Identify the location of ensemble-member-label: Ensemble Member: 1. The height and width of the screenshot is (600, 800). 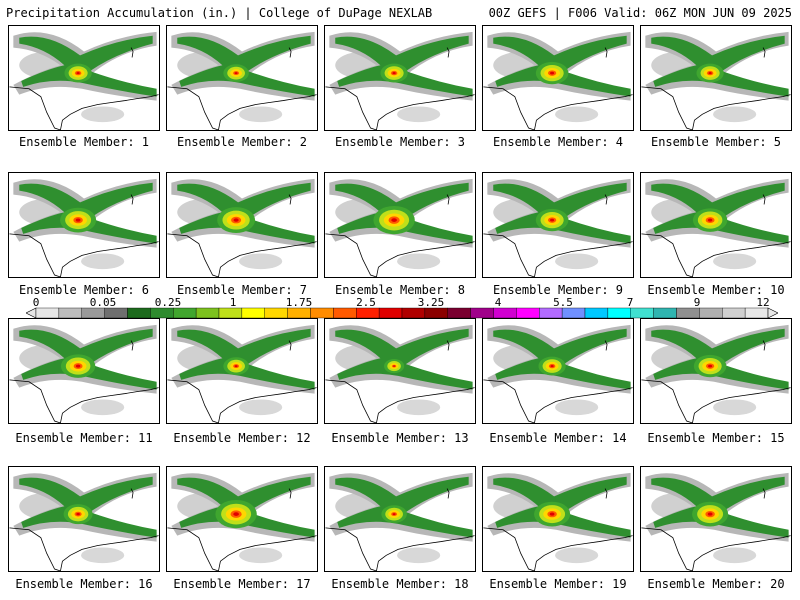
(84, 142).